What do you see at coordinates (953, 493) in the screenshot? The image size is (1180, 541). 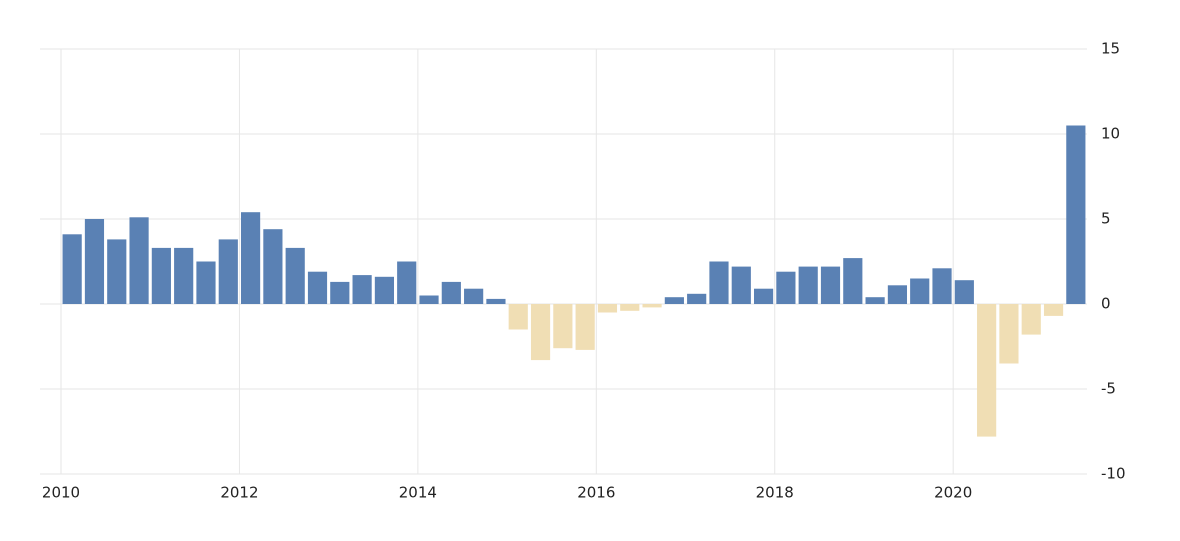 I see `x-tick-label: 2020` at bounding box center [953, 493].